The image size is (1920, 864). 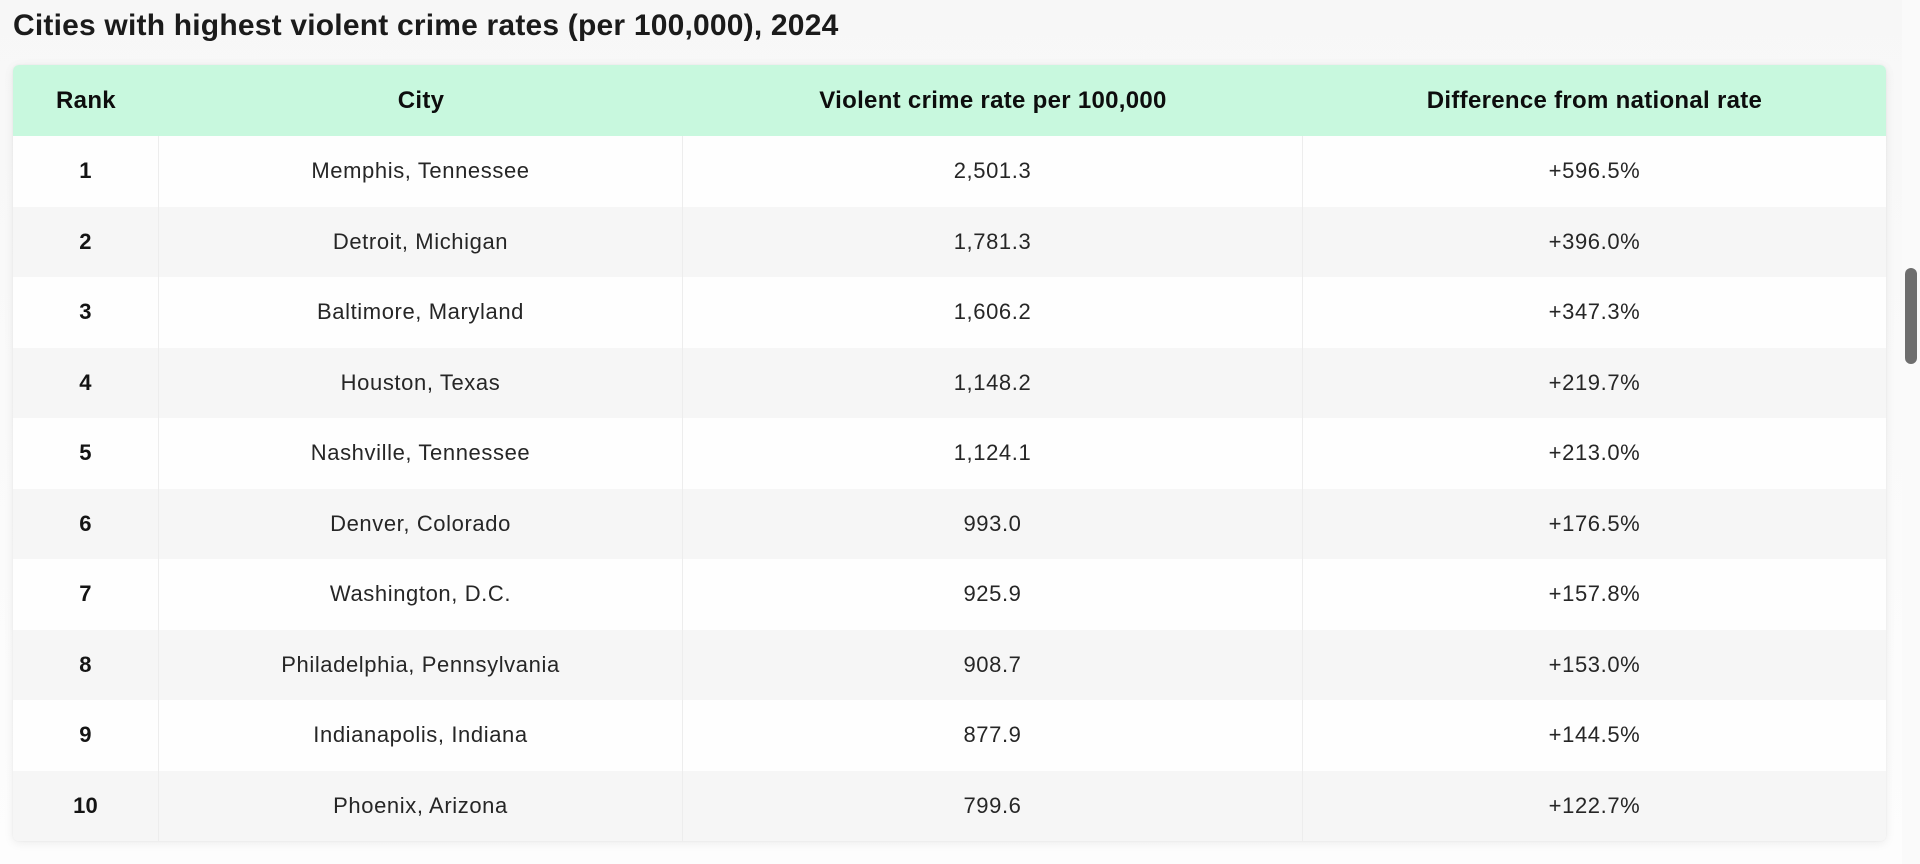 I want to click on cell-city: Houston, Texas, so click(x=421, y=382).